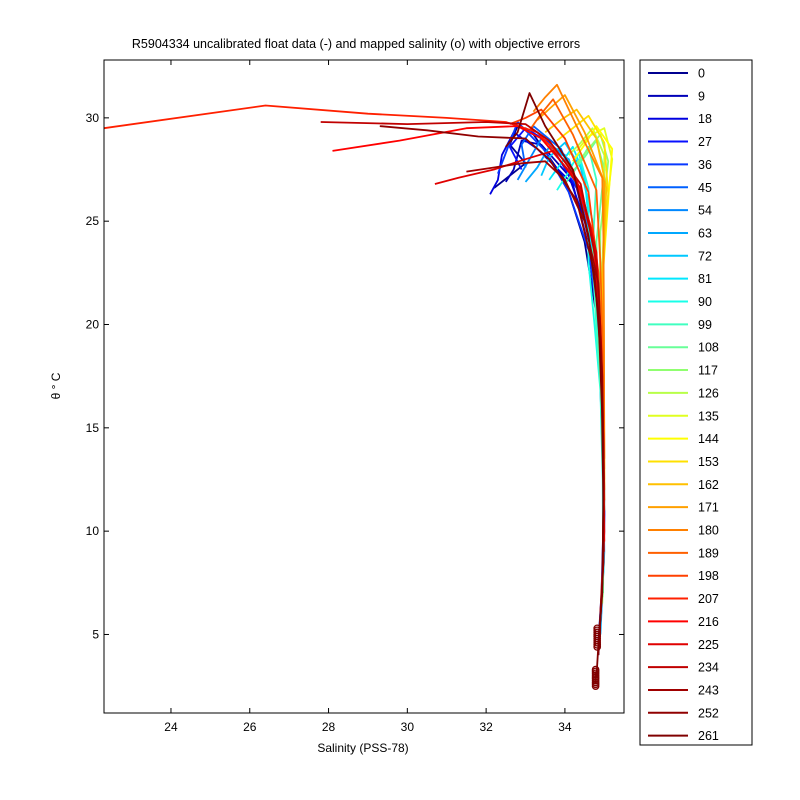 The width and height of the screenshot is (800, 800). What do you see at coordinates (708, 371) in the screenshot?
I see `legend-label-117: 117` at bounding box center [708, 371].